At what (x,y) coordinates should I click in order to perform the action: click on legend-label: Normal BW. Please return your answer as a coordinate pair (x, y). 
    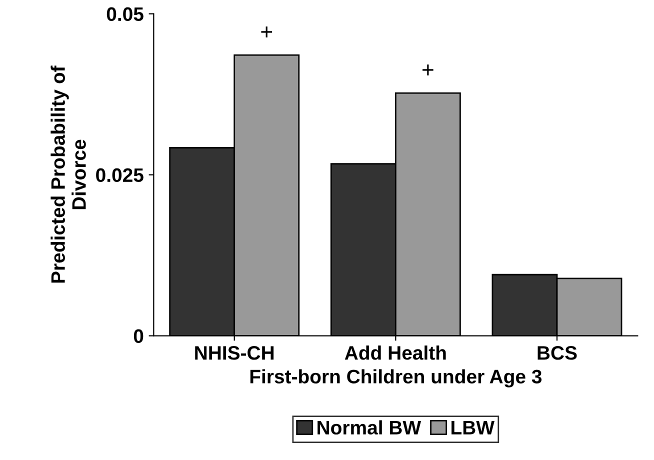
    Looking at the image, I should click on (370, 427).